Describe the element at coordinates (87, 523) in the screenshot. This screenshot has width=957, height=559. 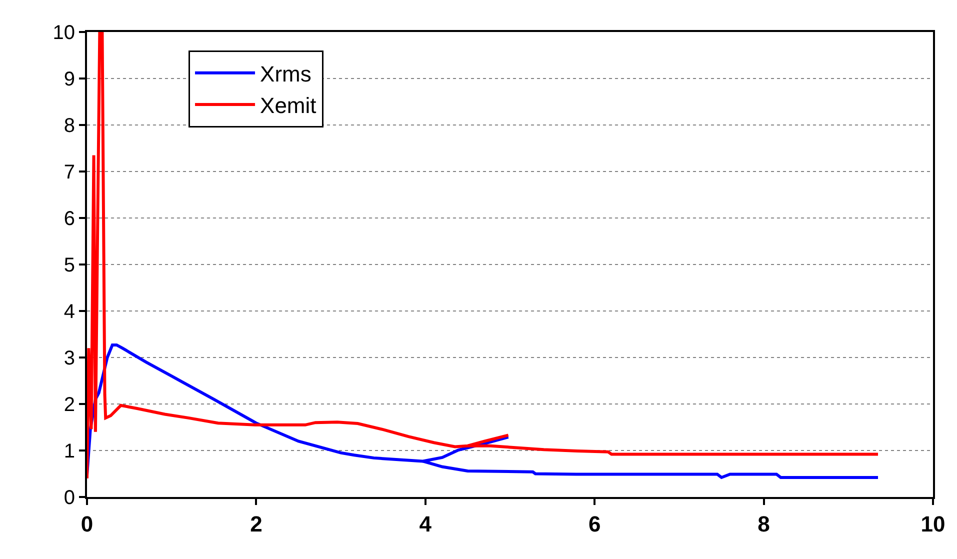
I see `x-tick-label: 0` at that location.